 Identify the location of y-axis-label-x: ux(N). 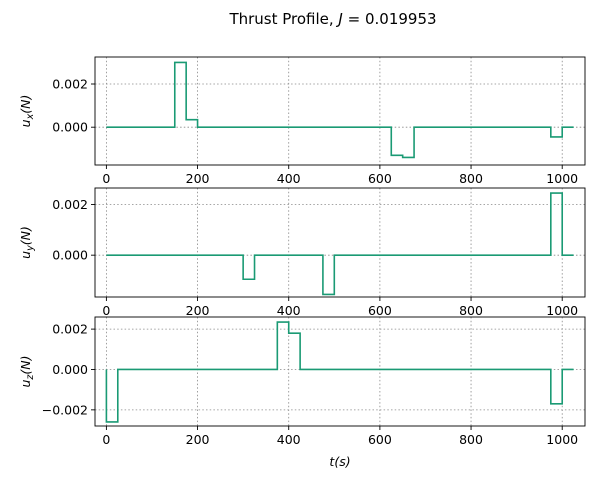
(27, 111).